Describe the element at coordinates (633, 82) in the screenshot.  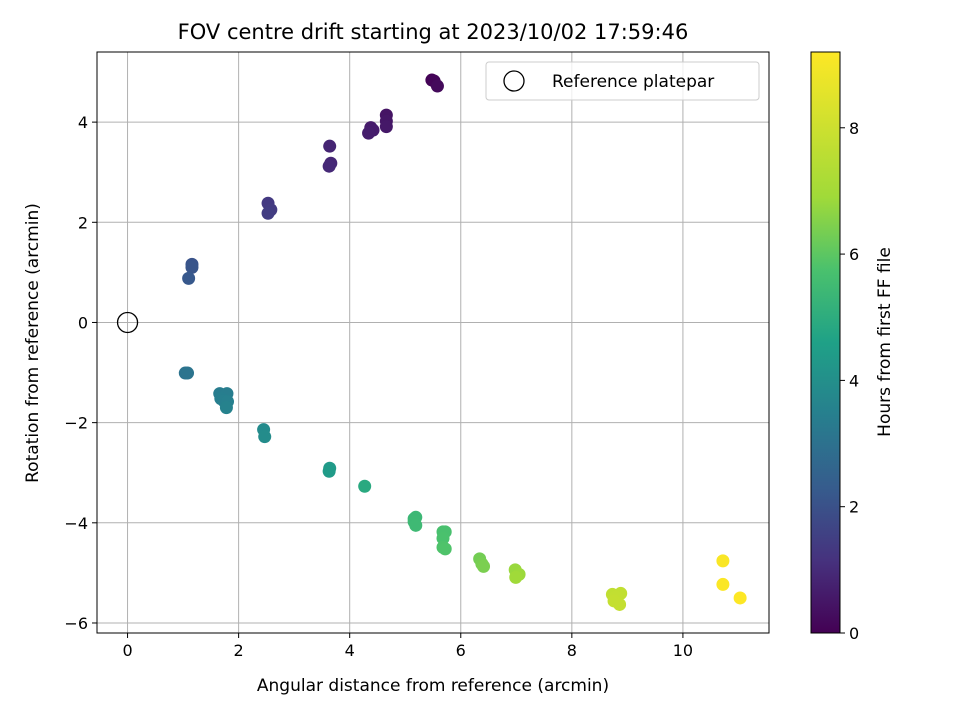
I see `legend-entry-reference-platepar: Reference platepar` at that location.